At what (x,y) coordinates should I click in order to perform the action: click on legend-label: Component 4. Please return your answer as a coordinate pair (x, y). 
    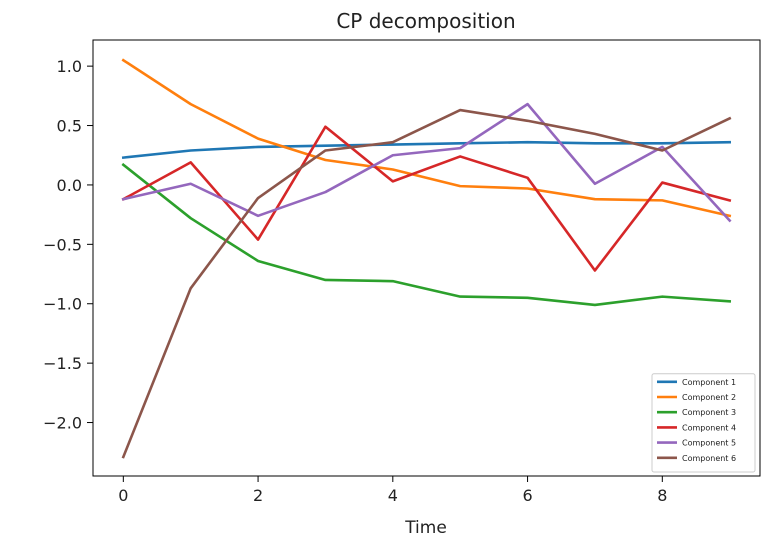
    Looking at the image, I should click on (709, 427).